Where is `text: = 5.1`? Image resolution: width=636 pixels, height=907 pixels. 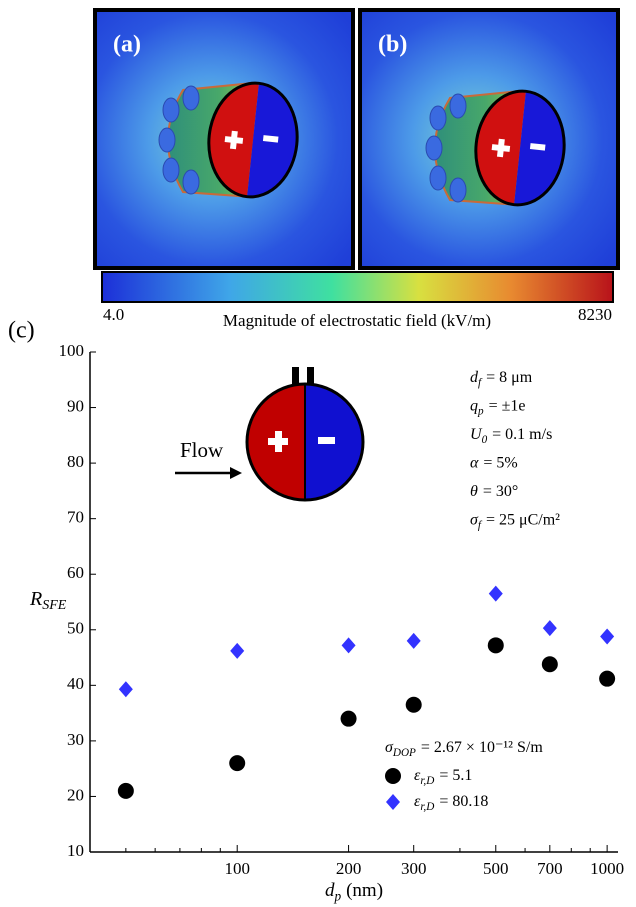 text: = 5.1 is located at coordinates (455, 775).